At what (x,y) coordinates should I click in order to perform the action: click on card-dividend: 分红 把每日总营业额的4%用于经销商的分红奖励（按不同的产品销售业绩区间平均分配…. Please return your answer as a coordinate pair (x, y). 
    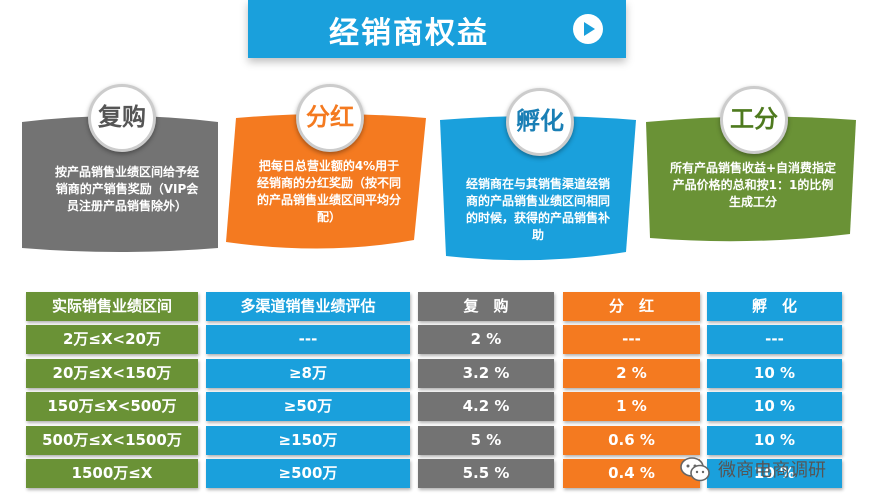
    Looking at the image, I should click on (326, 169).